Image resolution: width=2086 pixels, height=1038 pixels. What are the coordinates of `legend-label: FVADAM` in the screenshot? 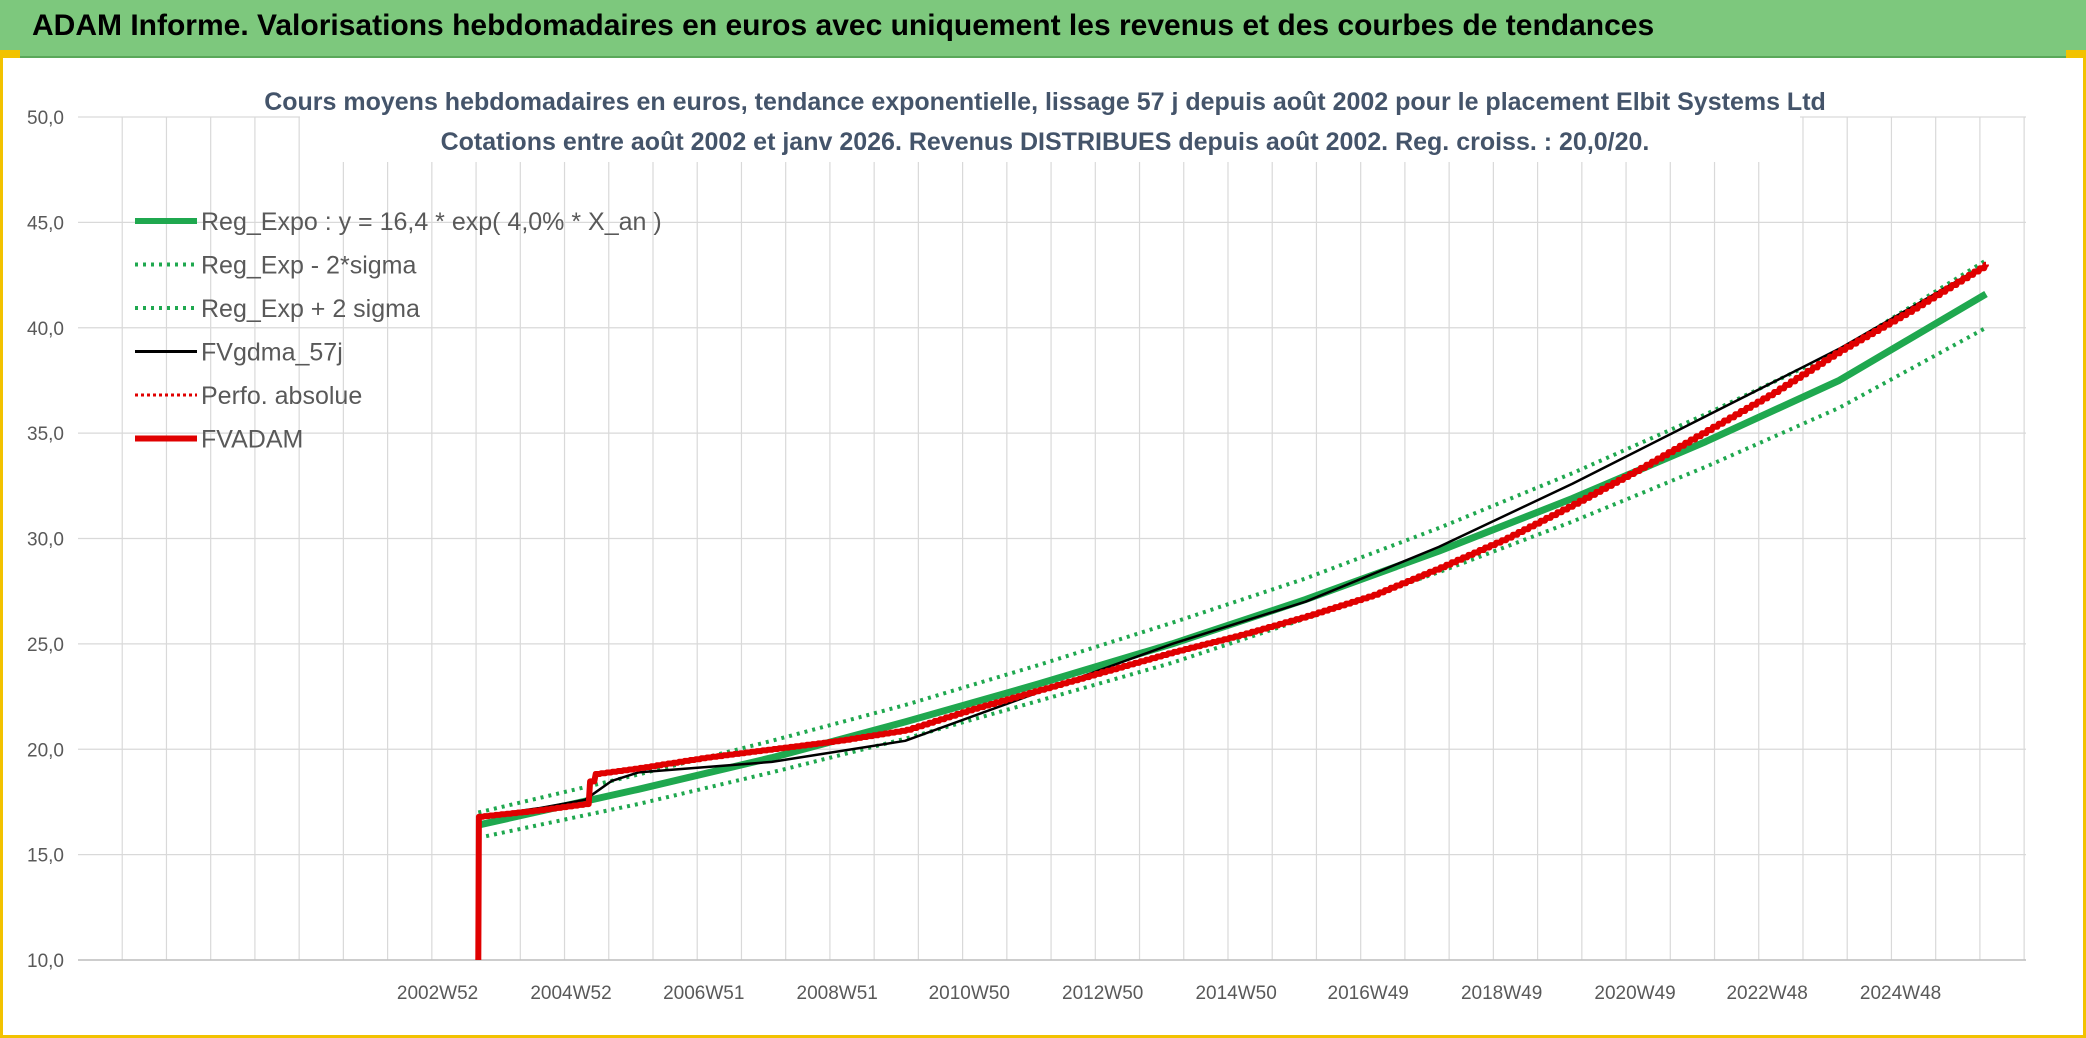 It's located at (252, 440).